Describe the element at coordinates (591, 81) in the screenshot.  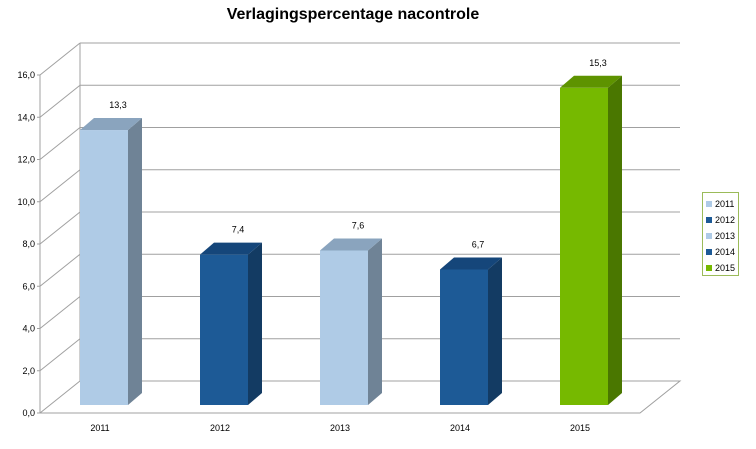
I see `bar-top-2015` at that location.